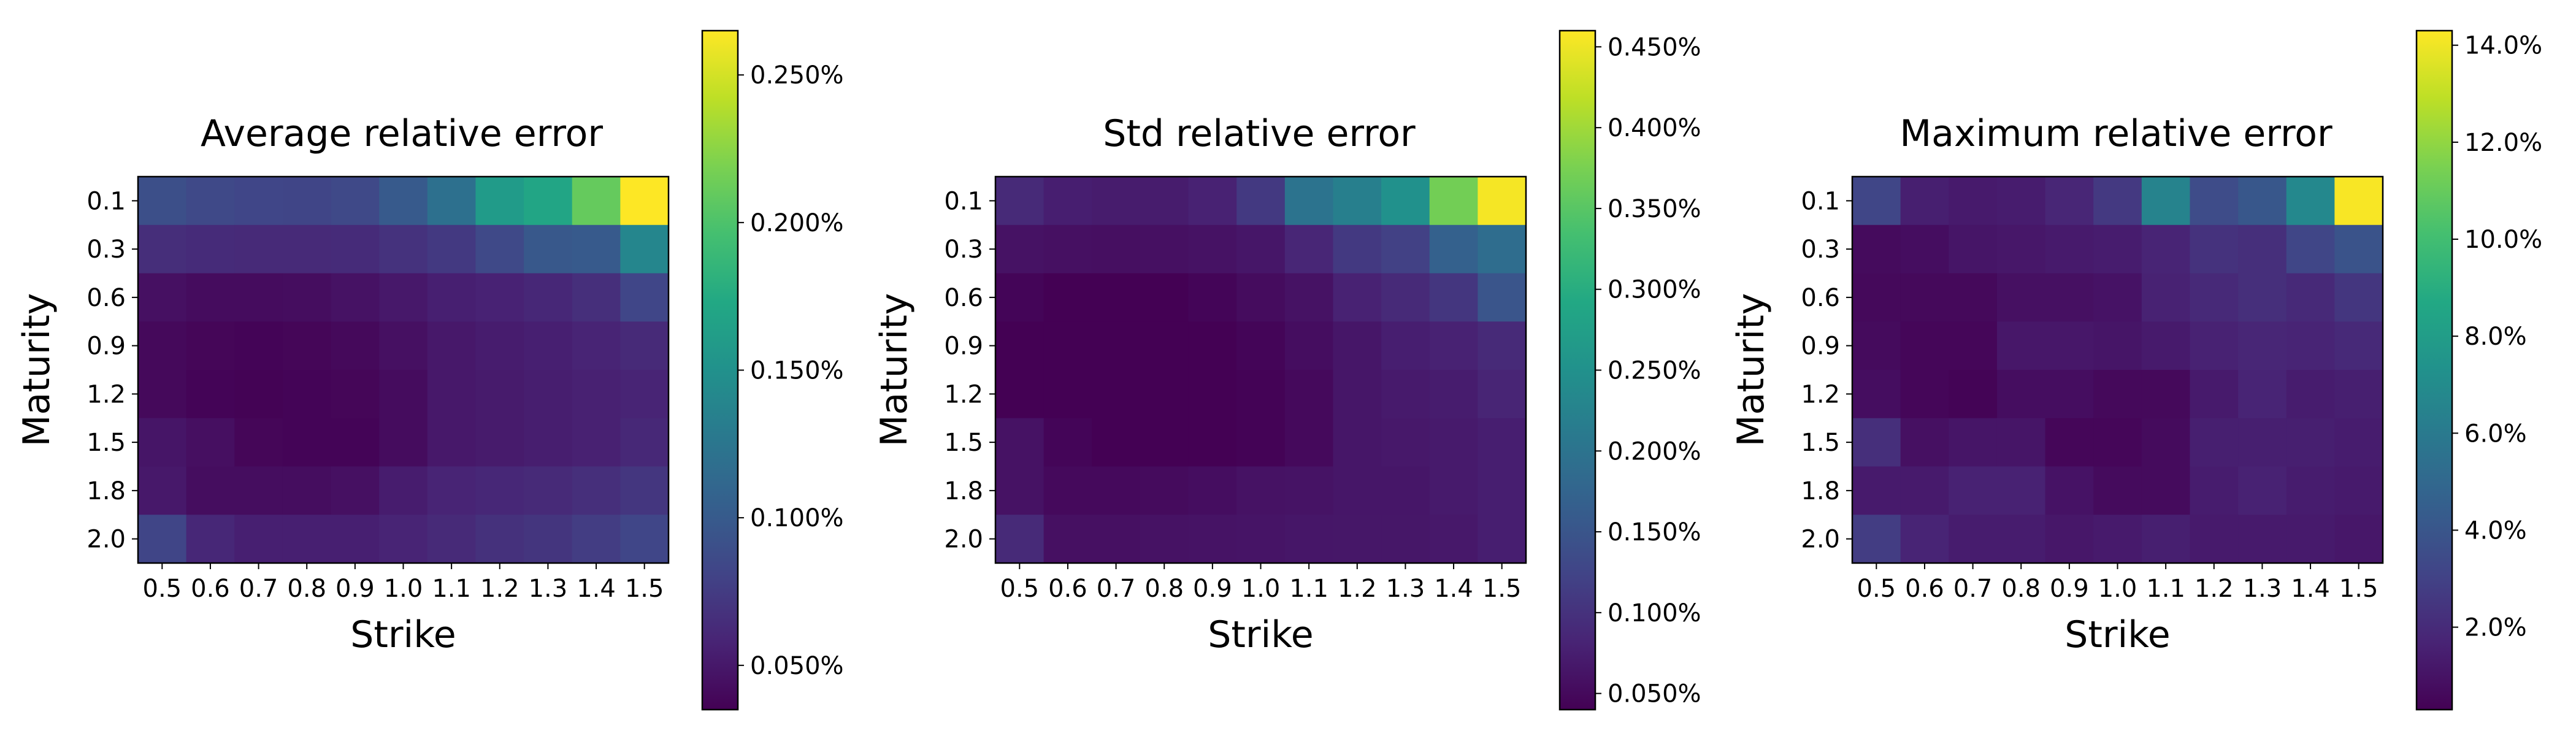 Image resolution: width=2576 pixels, height=736 pixels. I want to click on colorbar, so click(720, 370).